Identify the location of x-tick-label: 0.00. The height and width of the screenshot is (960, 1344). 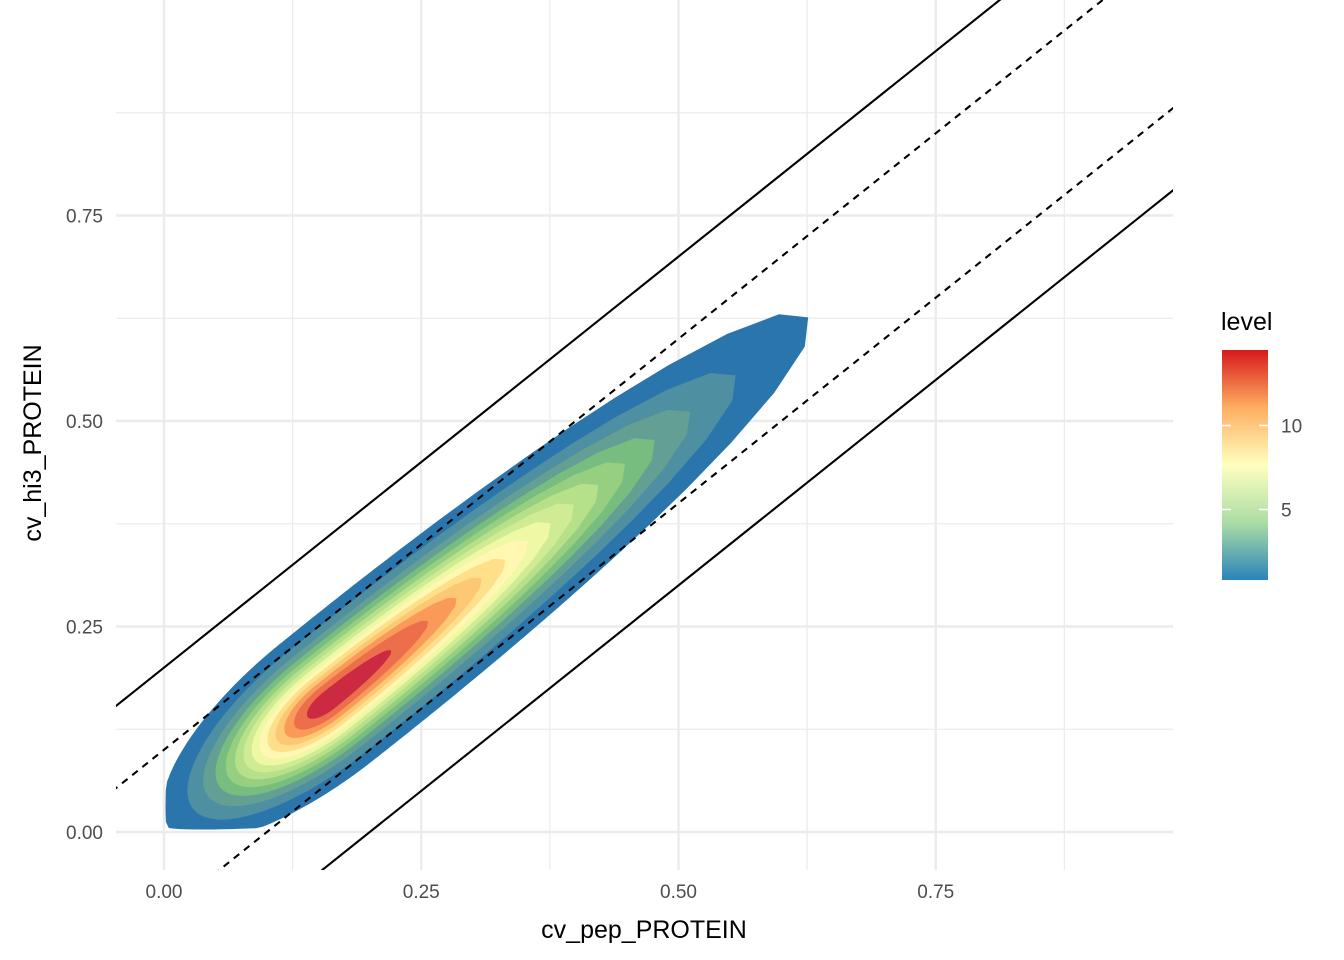
(164, 892).